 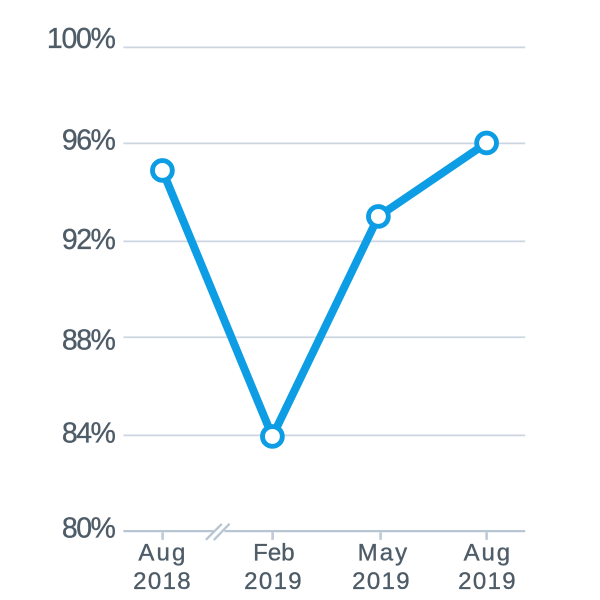 What do you see at coordinates (81, 39) in the screenshot?
I see `svg-text: 100%` at bounding box center [81, 39].